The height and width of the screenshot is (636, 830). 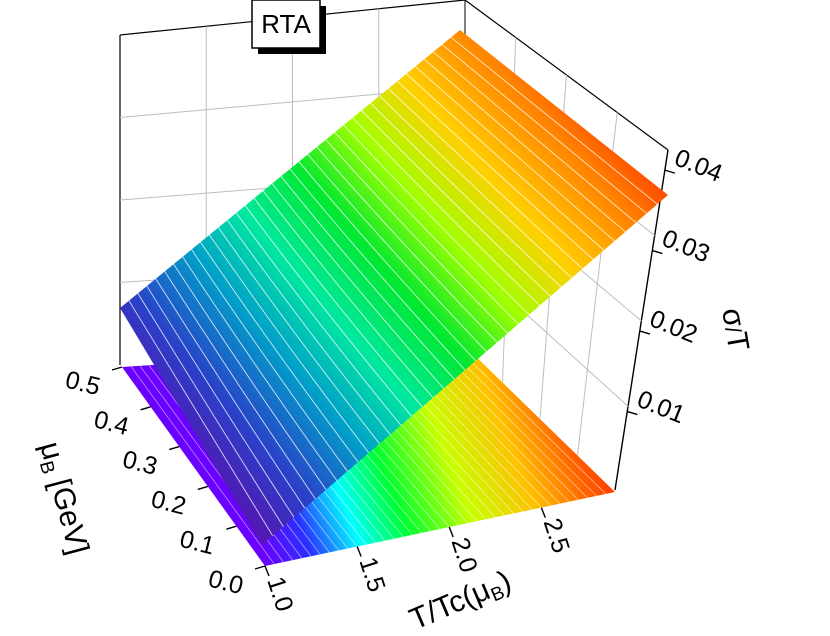 I want to click on x-tick-label: 1.0, so click(x=279, y=594).